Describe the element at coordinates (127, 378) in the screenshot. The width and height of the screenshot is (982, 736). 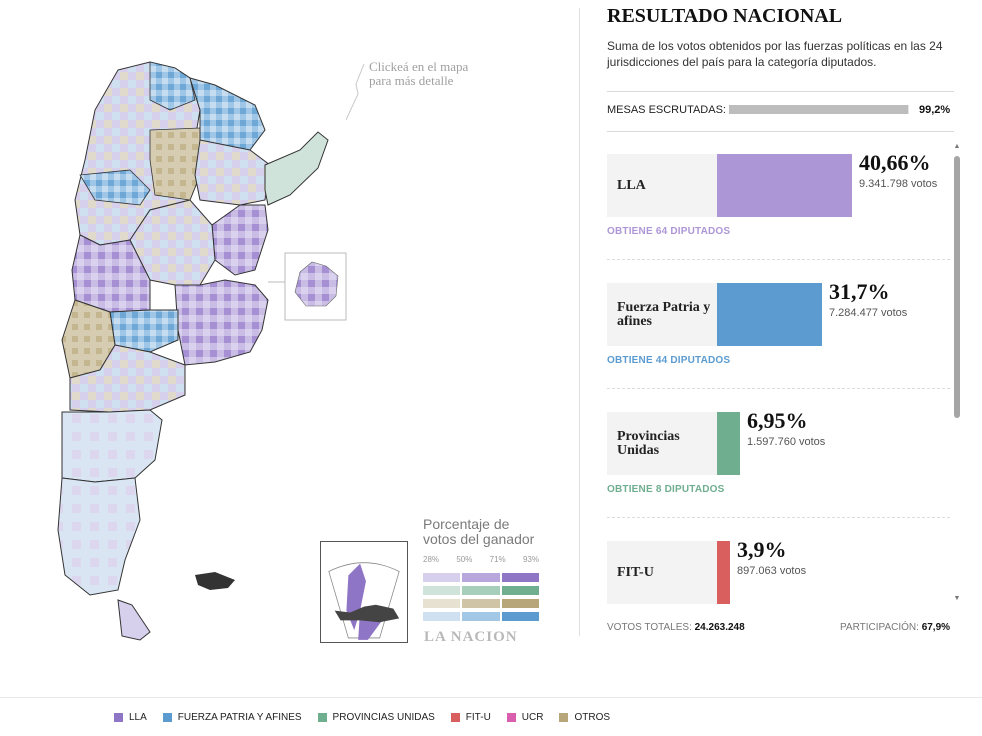
I see `map-region-rio-negro` at that location.